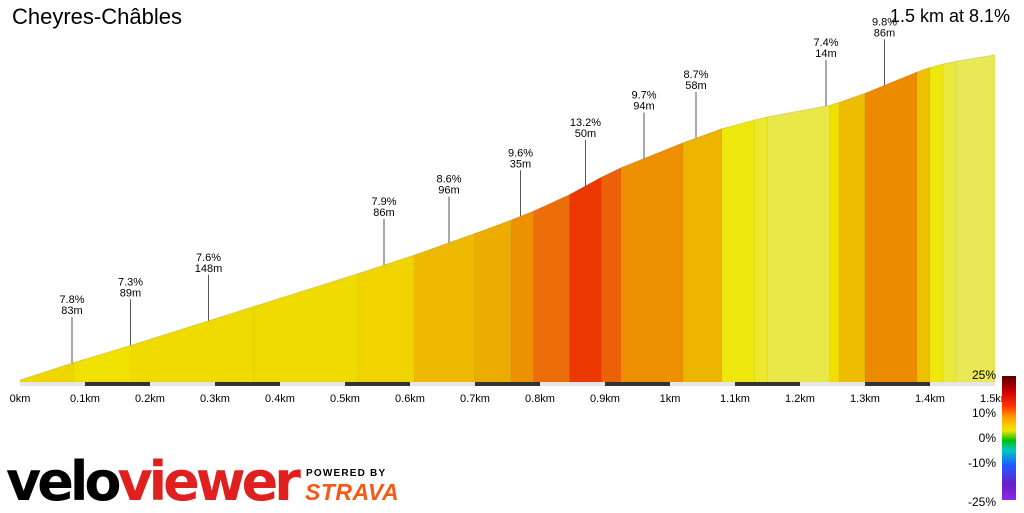 Image resolution: width=1024 pixels, height=513 pixels. Describe the element at coordinates (982, 502) in the screenshot. I see `legend-label: -25%` at that location.